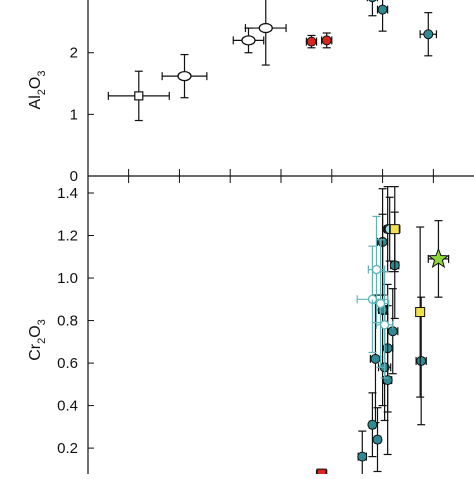 This screenshot has height=479, width=474. What do you see at coordinates (67, 278) in the screenshot?
I see `y-tick-label: 1.0` at bounding box center [67, 278].